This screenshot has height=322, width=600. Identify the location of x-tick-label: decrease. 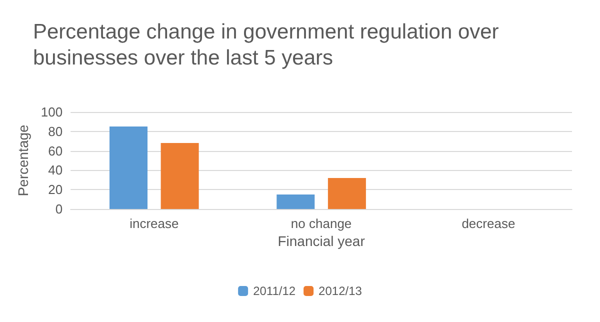
(489, 223).